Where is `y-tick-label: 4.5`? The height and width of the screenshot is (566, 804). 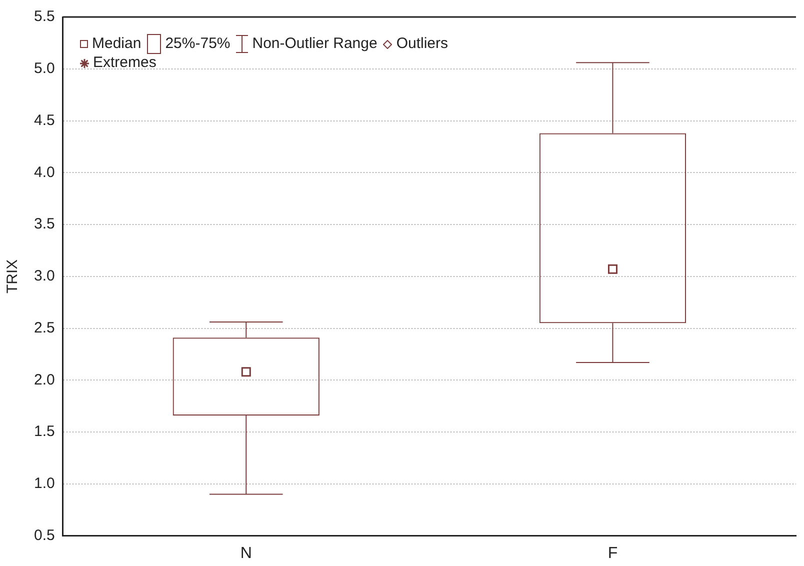
y-tick-label: 4.5 is located at coordinates (44, 120).